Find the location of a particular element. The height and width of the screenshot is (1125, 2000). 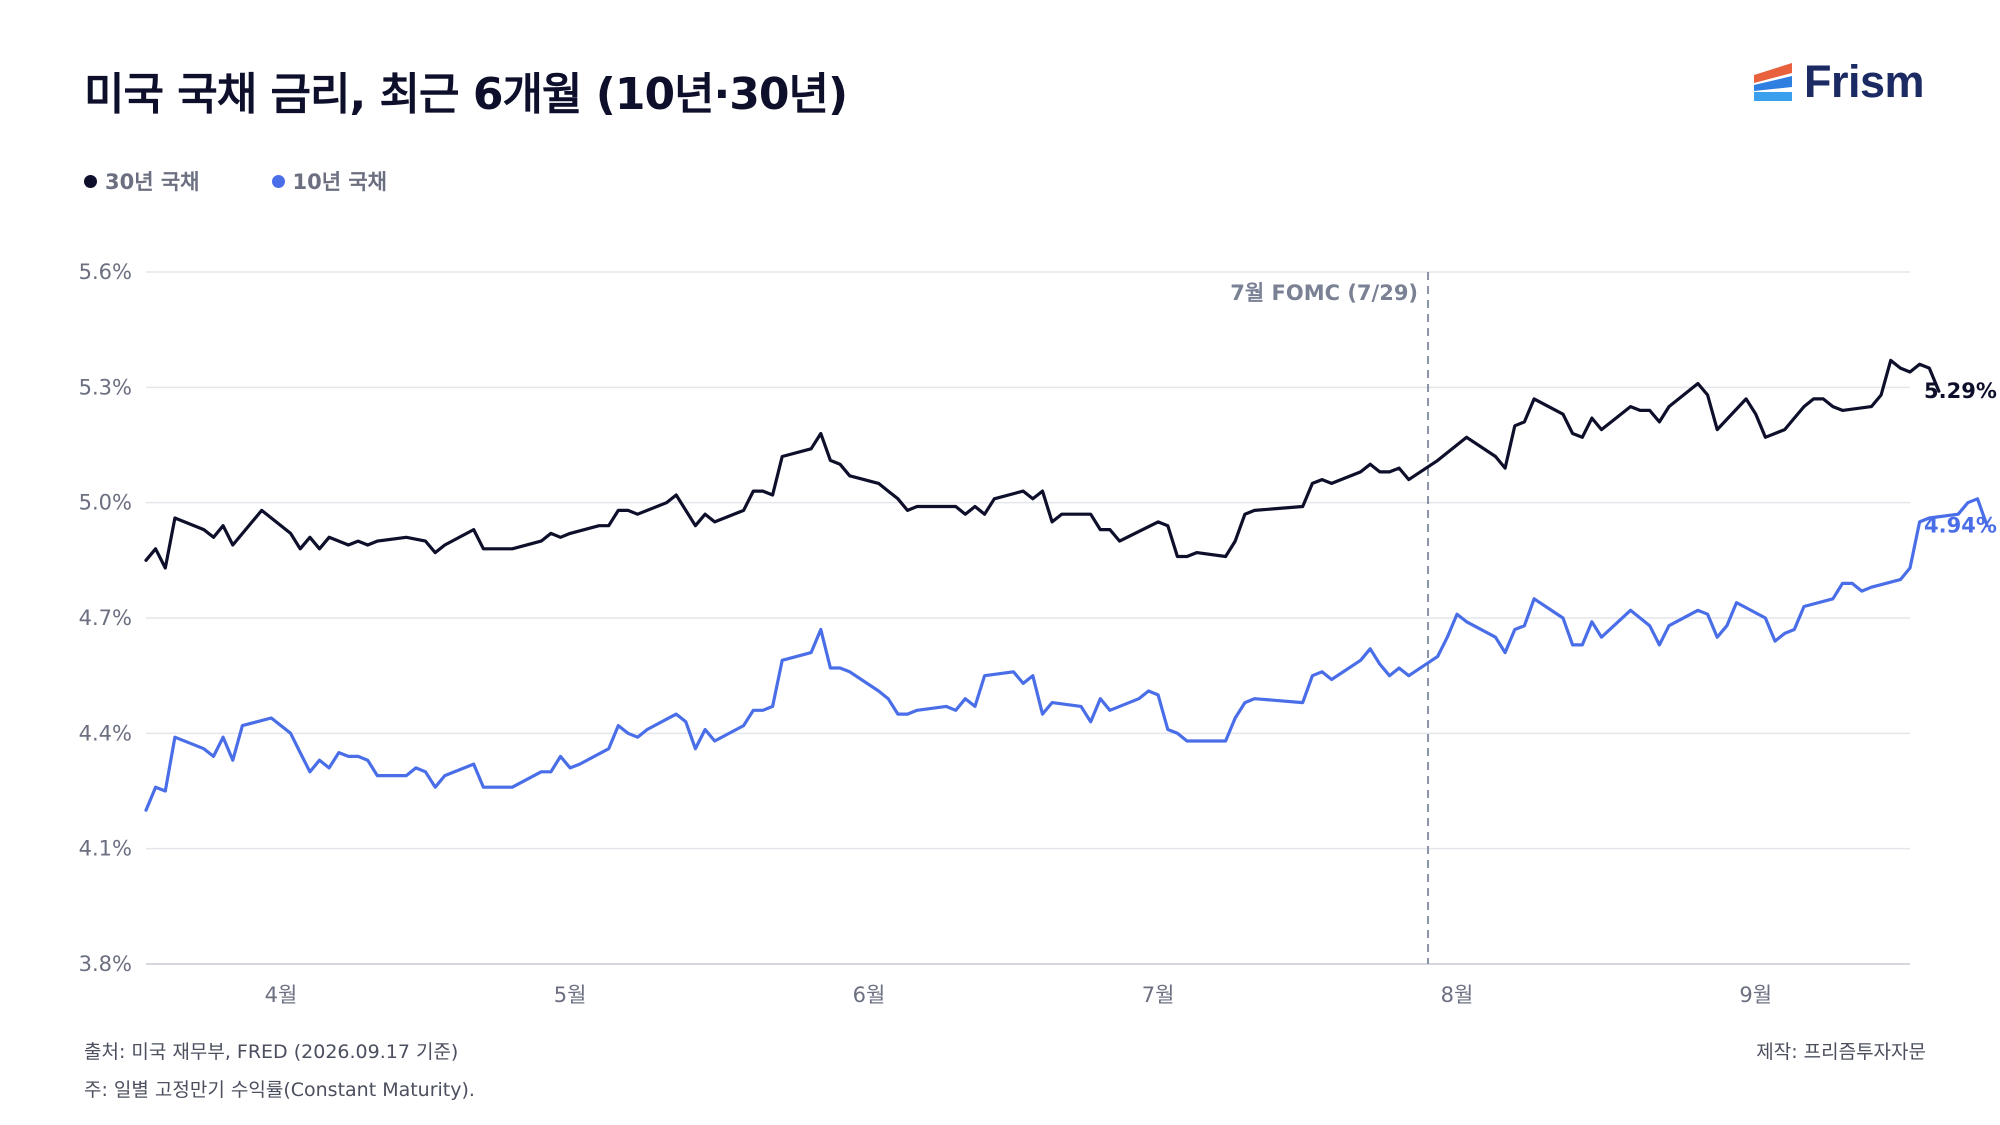

end-label-10y: 4.94% is located at coordinates (1960, 526).